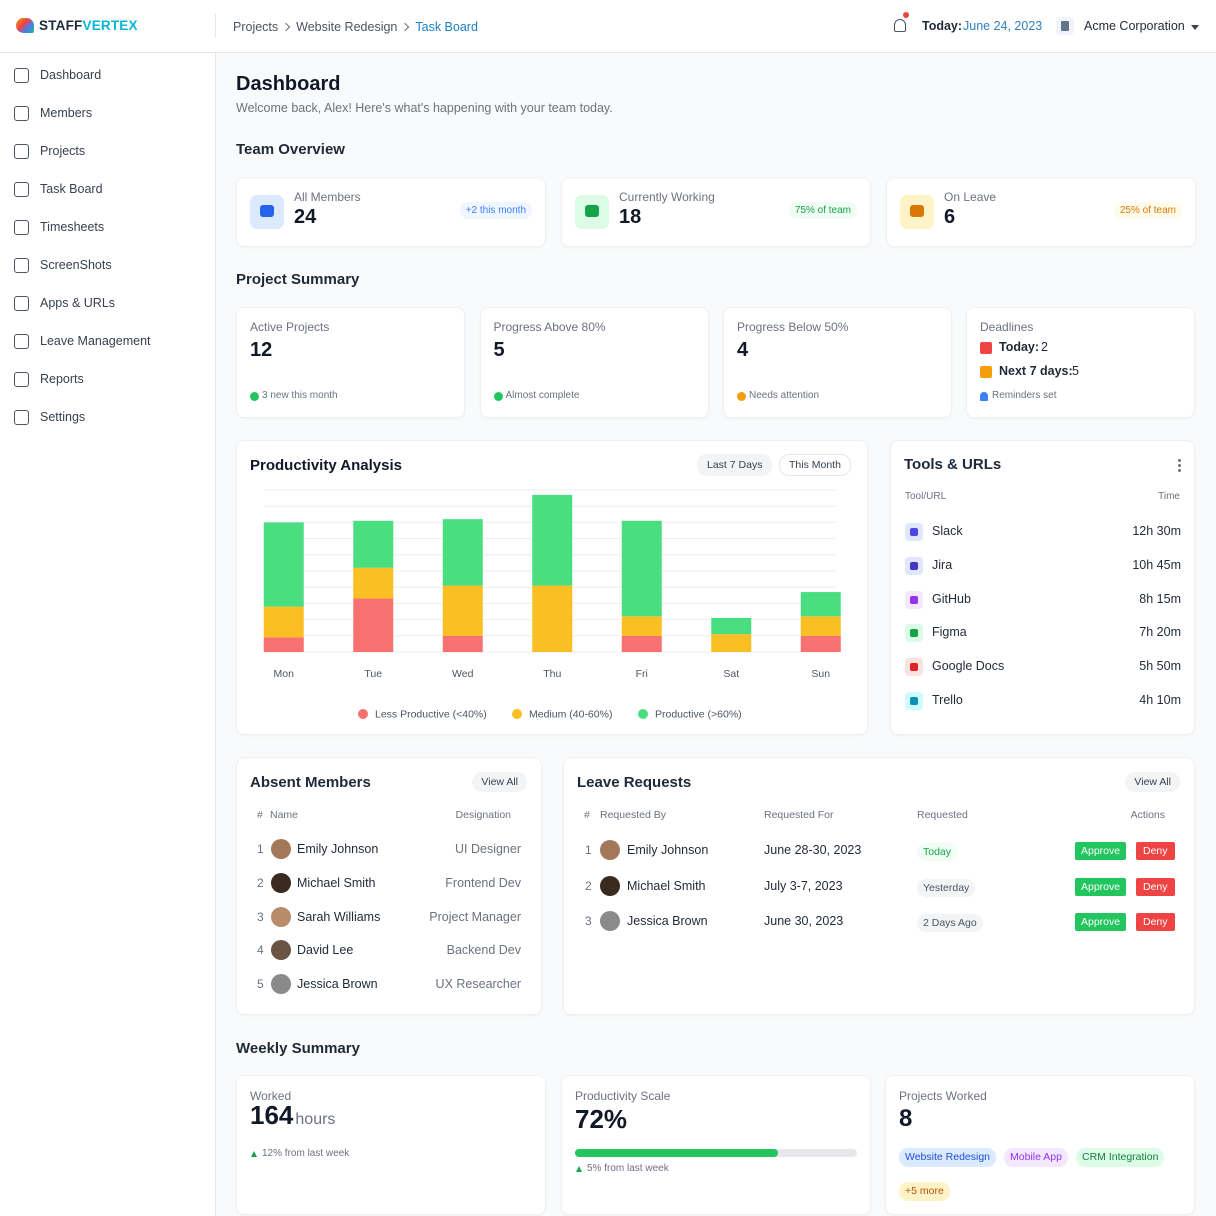 Image resolution: width=1216 pixels, height=1216 pixels. I want to click on section-title: Project Summary, so click(298, 279).